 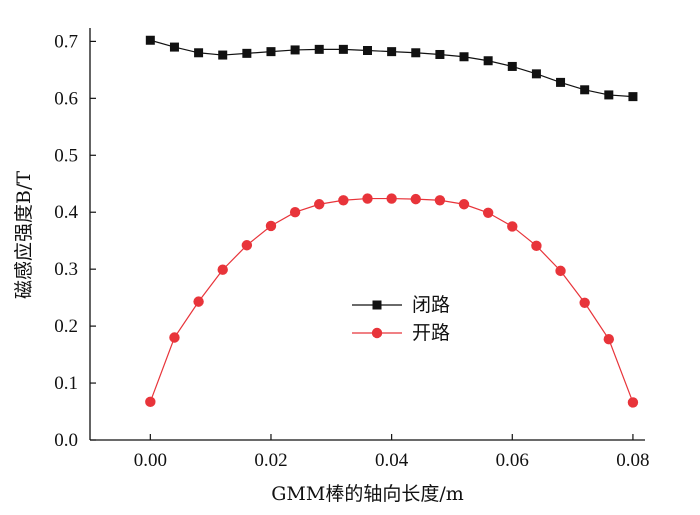 What do you see at coordinates (392, 460) in the screenshot?
I see `x-tick-label: 0.04` at bounding box center [392, 460].